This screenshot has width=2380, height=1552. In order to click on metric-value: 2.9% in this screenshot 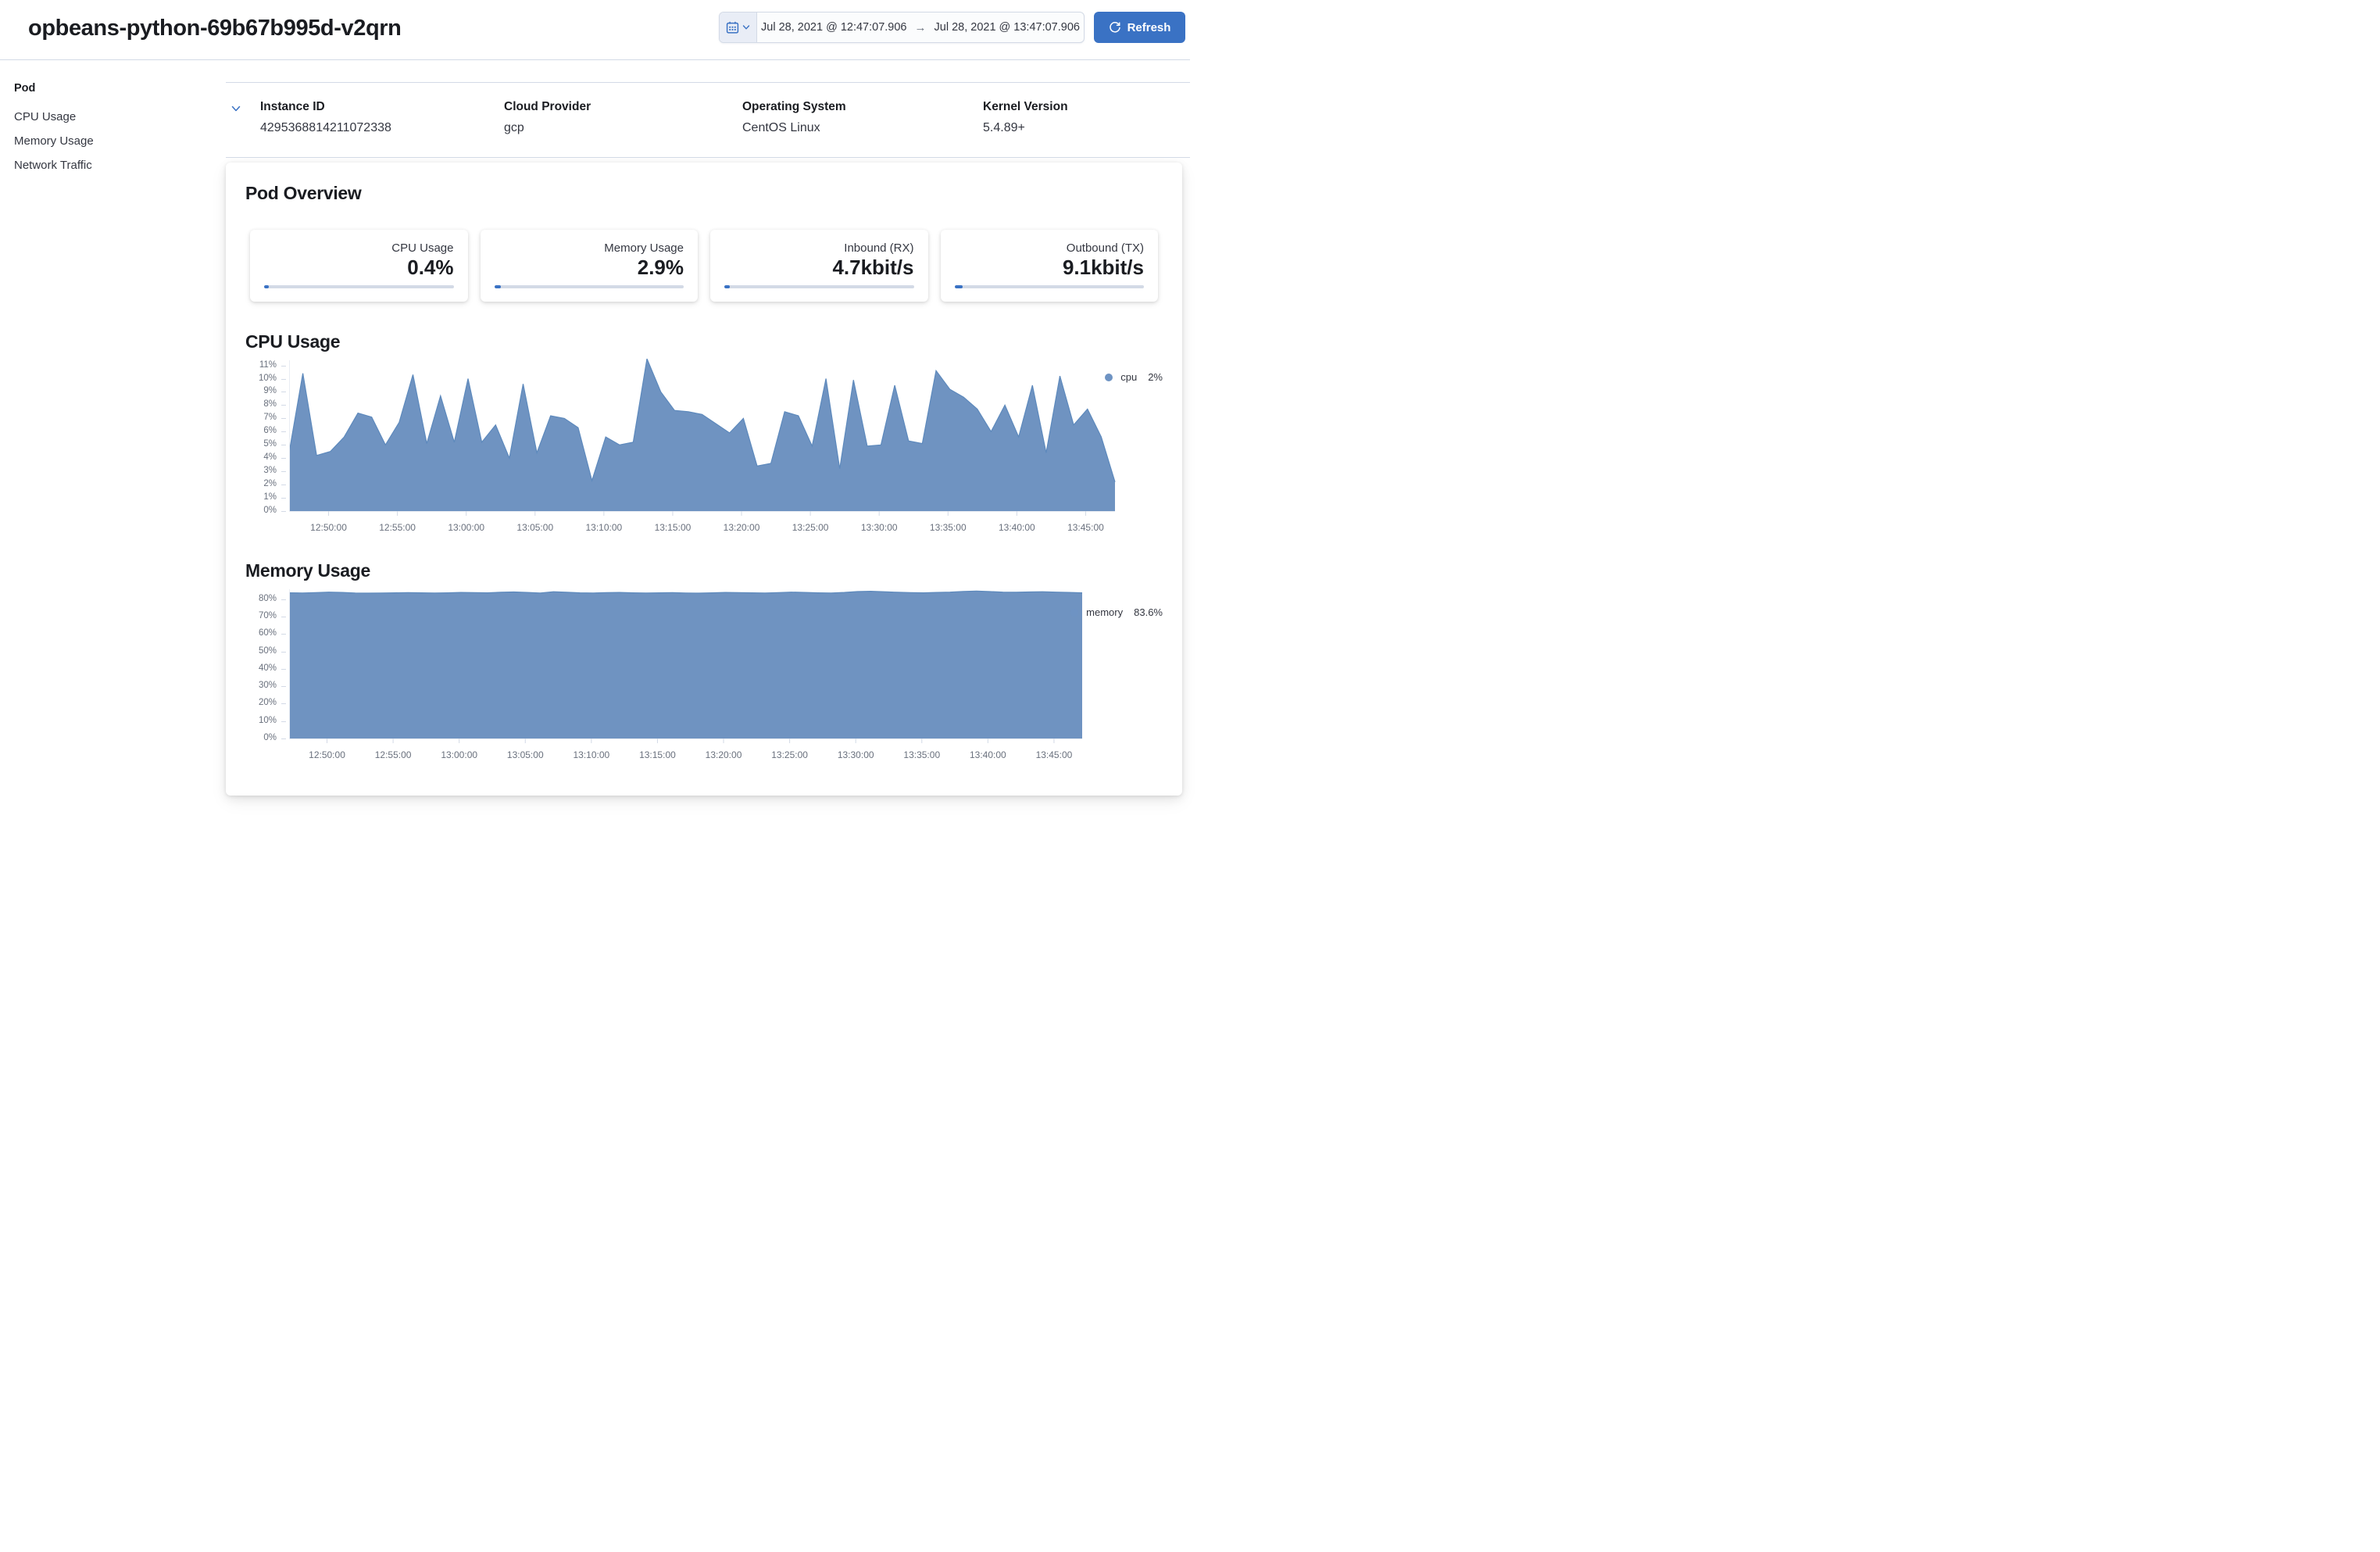, I will do `click(660, 267)`.